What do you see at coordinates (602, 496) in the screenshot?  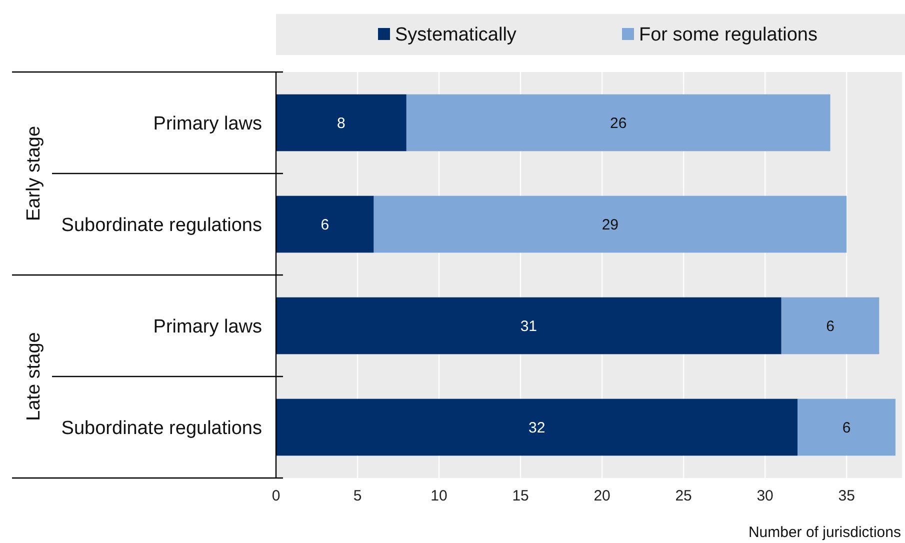 I see `x-tick-label: 20` at bounding box center [602, 496].